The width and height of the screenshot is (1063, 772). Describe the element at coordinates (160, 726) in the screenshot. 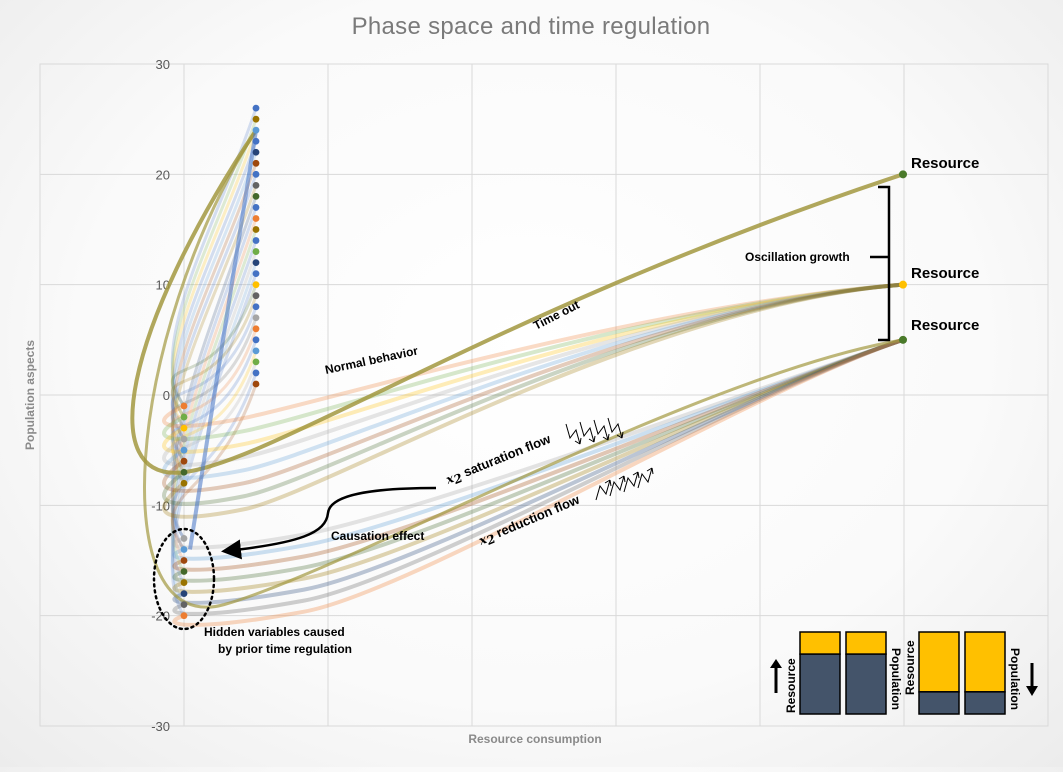

I see `y-tick-label: -30` at that location.